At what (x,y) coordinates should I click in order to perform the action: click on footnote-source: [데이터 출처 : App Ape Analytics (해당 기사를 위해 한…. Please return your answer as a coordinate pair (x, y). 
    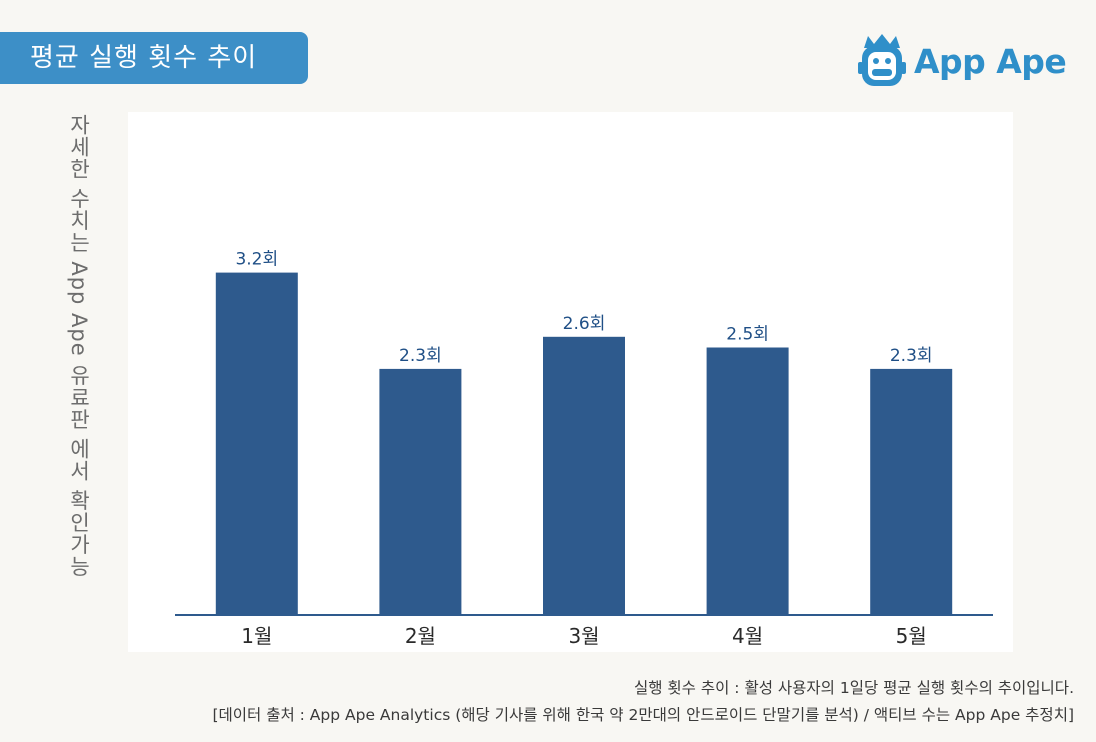
    Looking at the image, I should click on (643, 715).